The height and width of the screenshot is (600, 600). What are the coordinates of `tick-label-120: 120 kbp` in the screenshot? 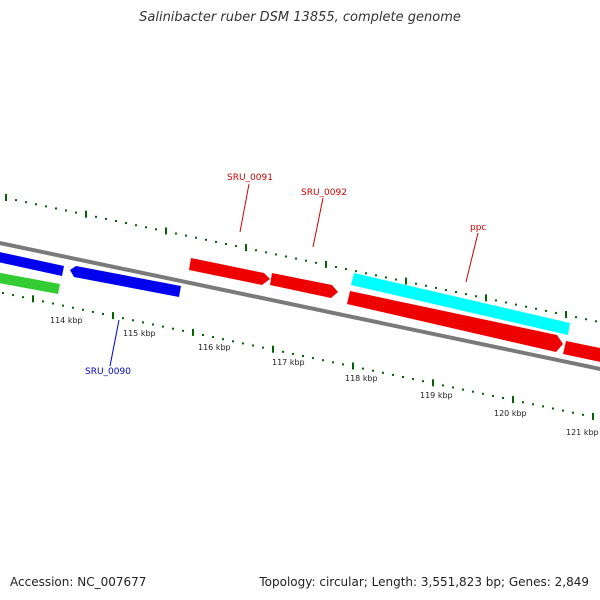 It's located at (510, 413).